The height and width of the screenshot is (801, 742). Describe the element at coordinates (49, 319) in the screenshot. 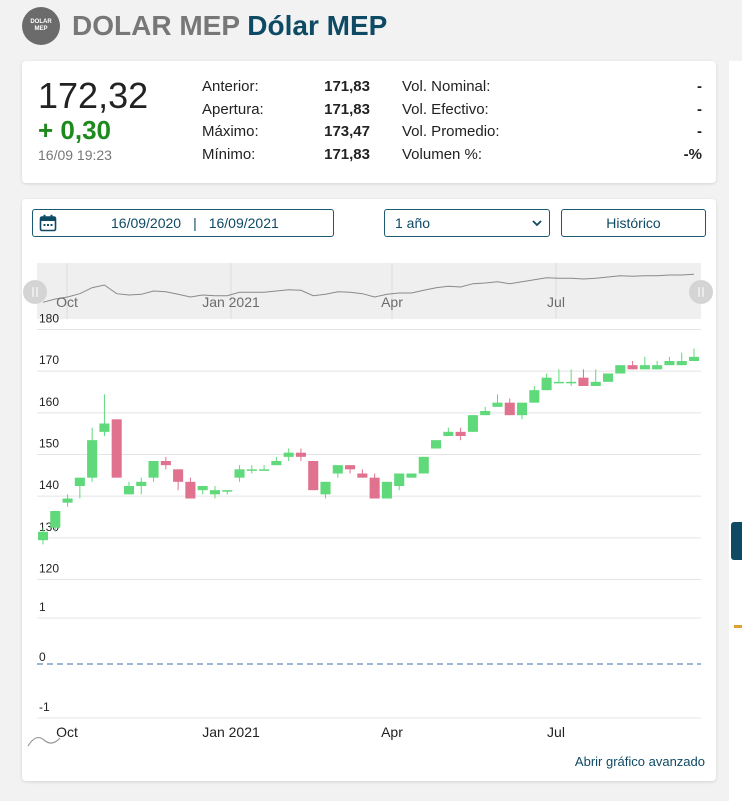

I see `price-tick-label: 180` at that location.